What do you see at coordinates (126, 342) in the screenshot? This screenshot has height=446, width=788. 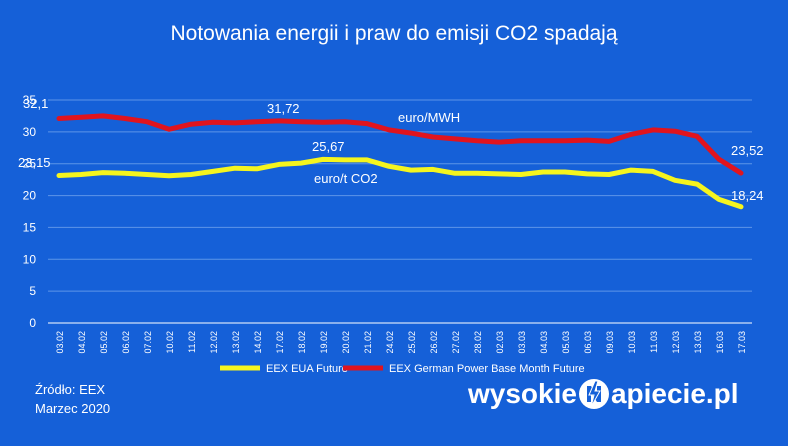 I see `x-tick-label: 06.02` at bounding box center [126, 342].